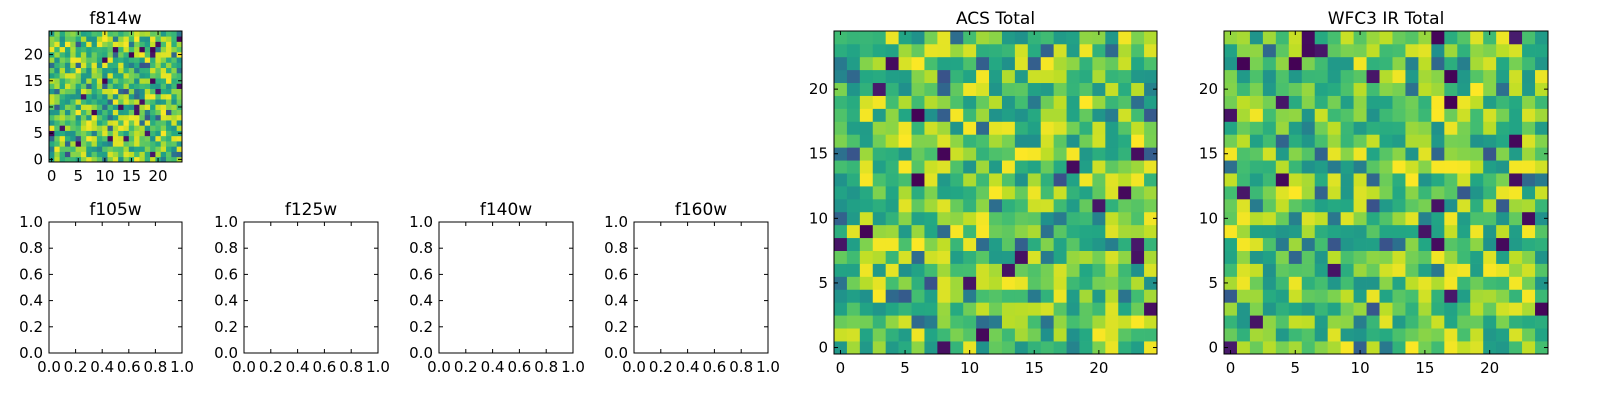 The height and width of the screenshot is (400, 1600). Describe the element at coordinates (38, 133) in the screenshot. I see `y-tick-label: 5` at that location.